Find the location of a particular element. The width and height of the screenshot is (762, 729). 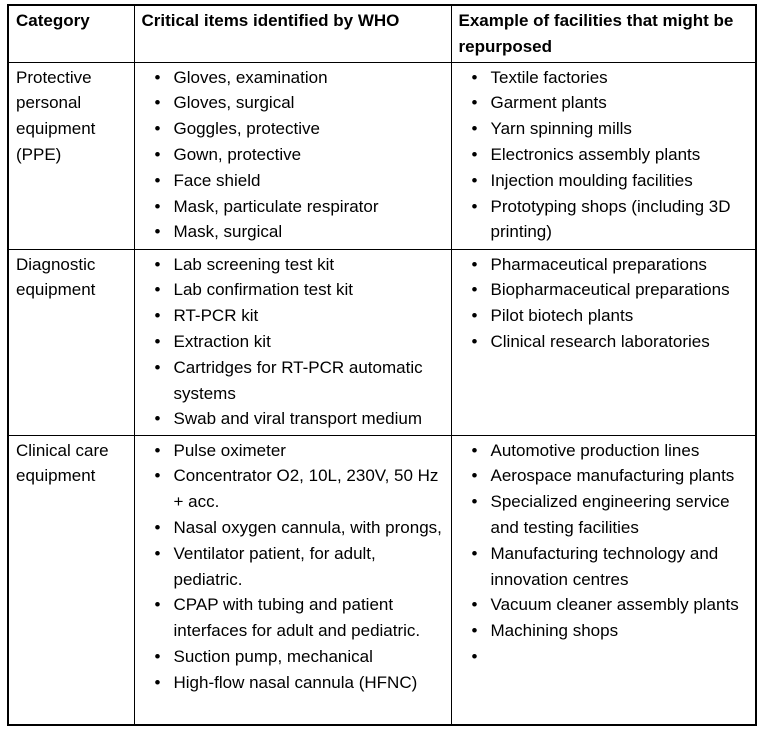

list-item: Mask, particulate respirator is located at coordinates (293, 207).